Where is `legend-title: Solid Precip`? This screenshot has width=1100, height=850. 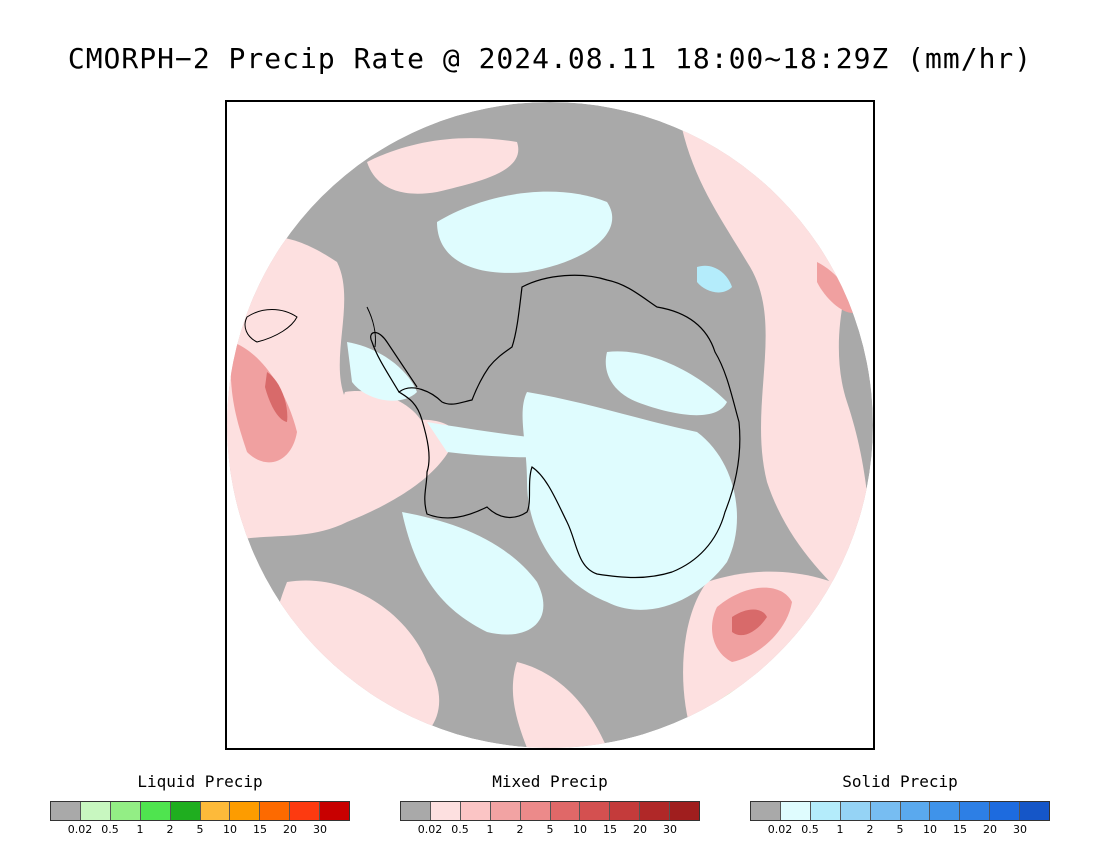
legend-title: Solid Precip is located at coordinates (900, 781).